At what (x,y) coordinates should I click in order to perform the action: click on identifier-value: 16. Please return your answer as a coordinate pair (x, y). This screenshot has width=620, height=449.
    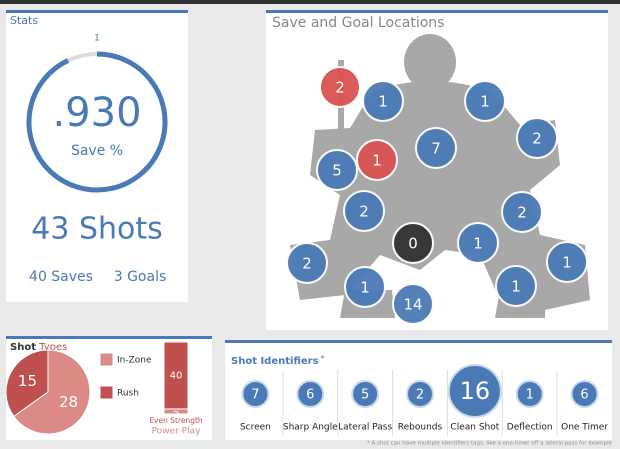
    Looking at the image, I should click on (475, 391).